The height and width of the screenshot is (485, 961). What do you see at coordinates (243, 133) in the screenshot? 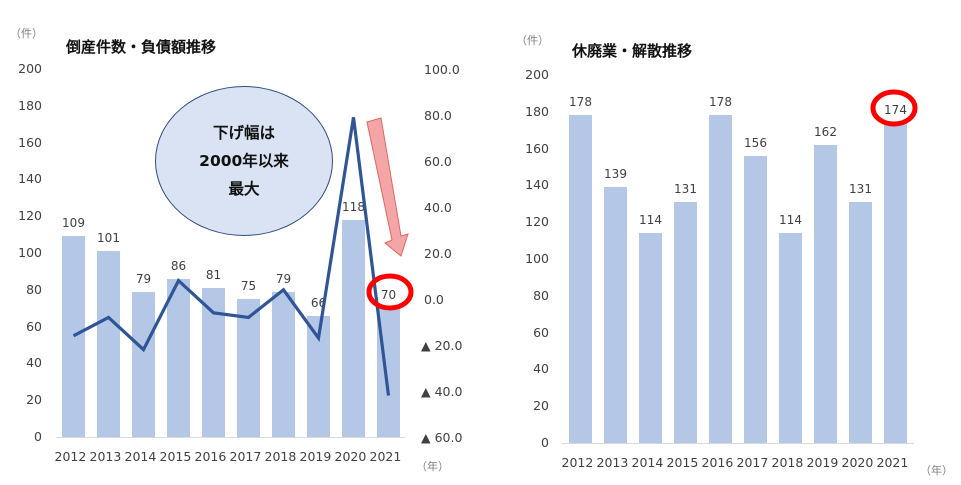
I see `bubble-line-1: 下げ幅は` at bounding box center [243, 133].